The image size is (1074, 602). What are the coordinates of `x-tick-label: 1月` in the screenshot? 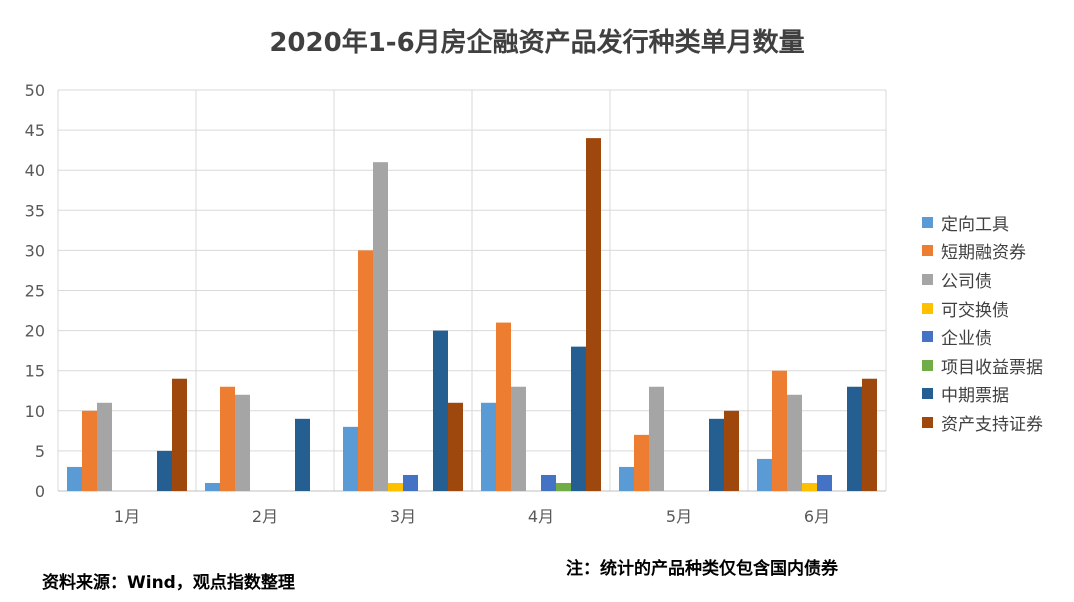 It's located at (127, 516).